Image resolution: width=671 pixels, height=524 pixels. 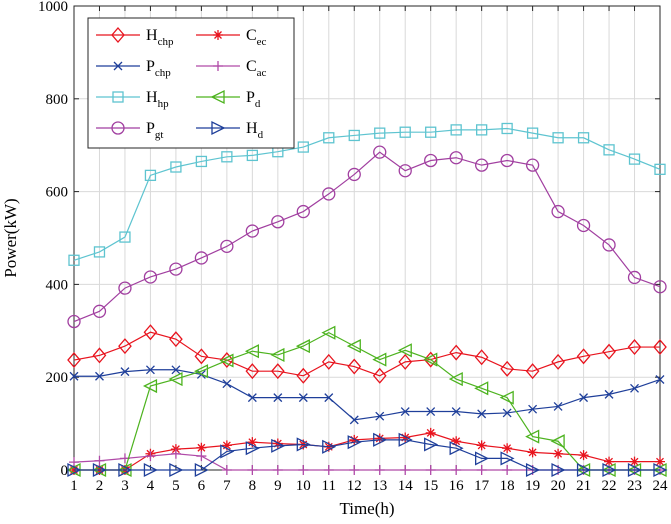 I want to click on series-h-chp, so click(x=367, y=354).